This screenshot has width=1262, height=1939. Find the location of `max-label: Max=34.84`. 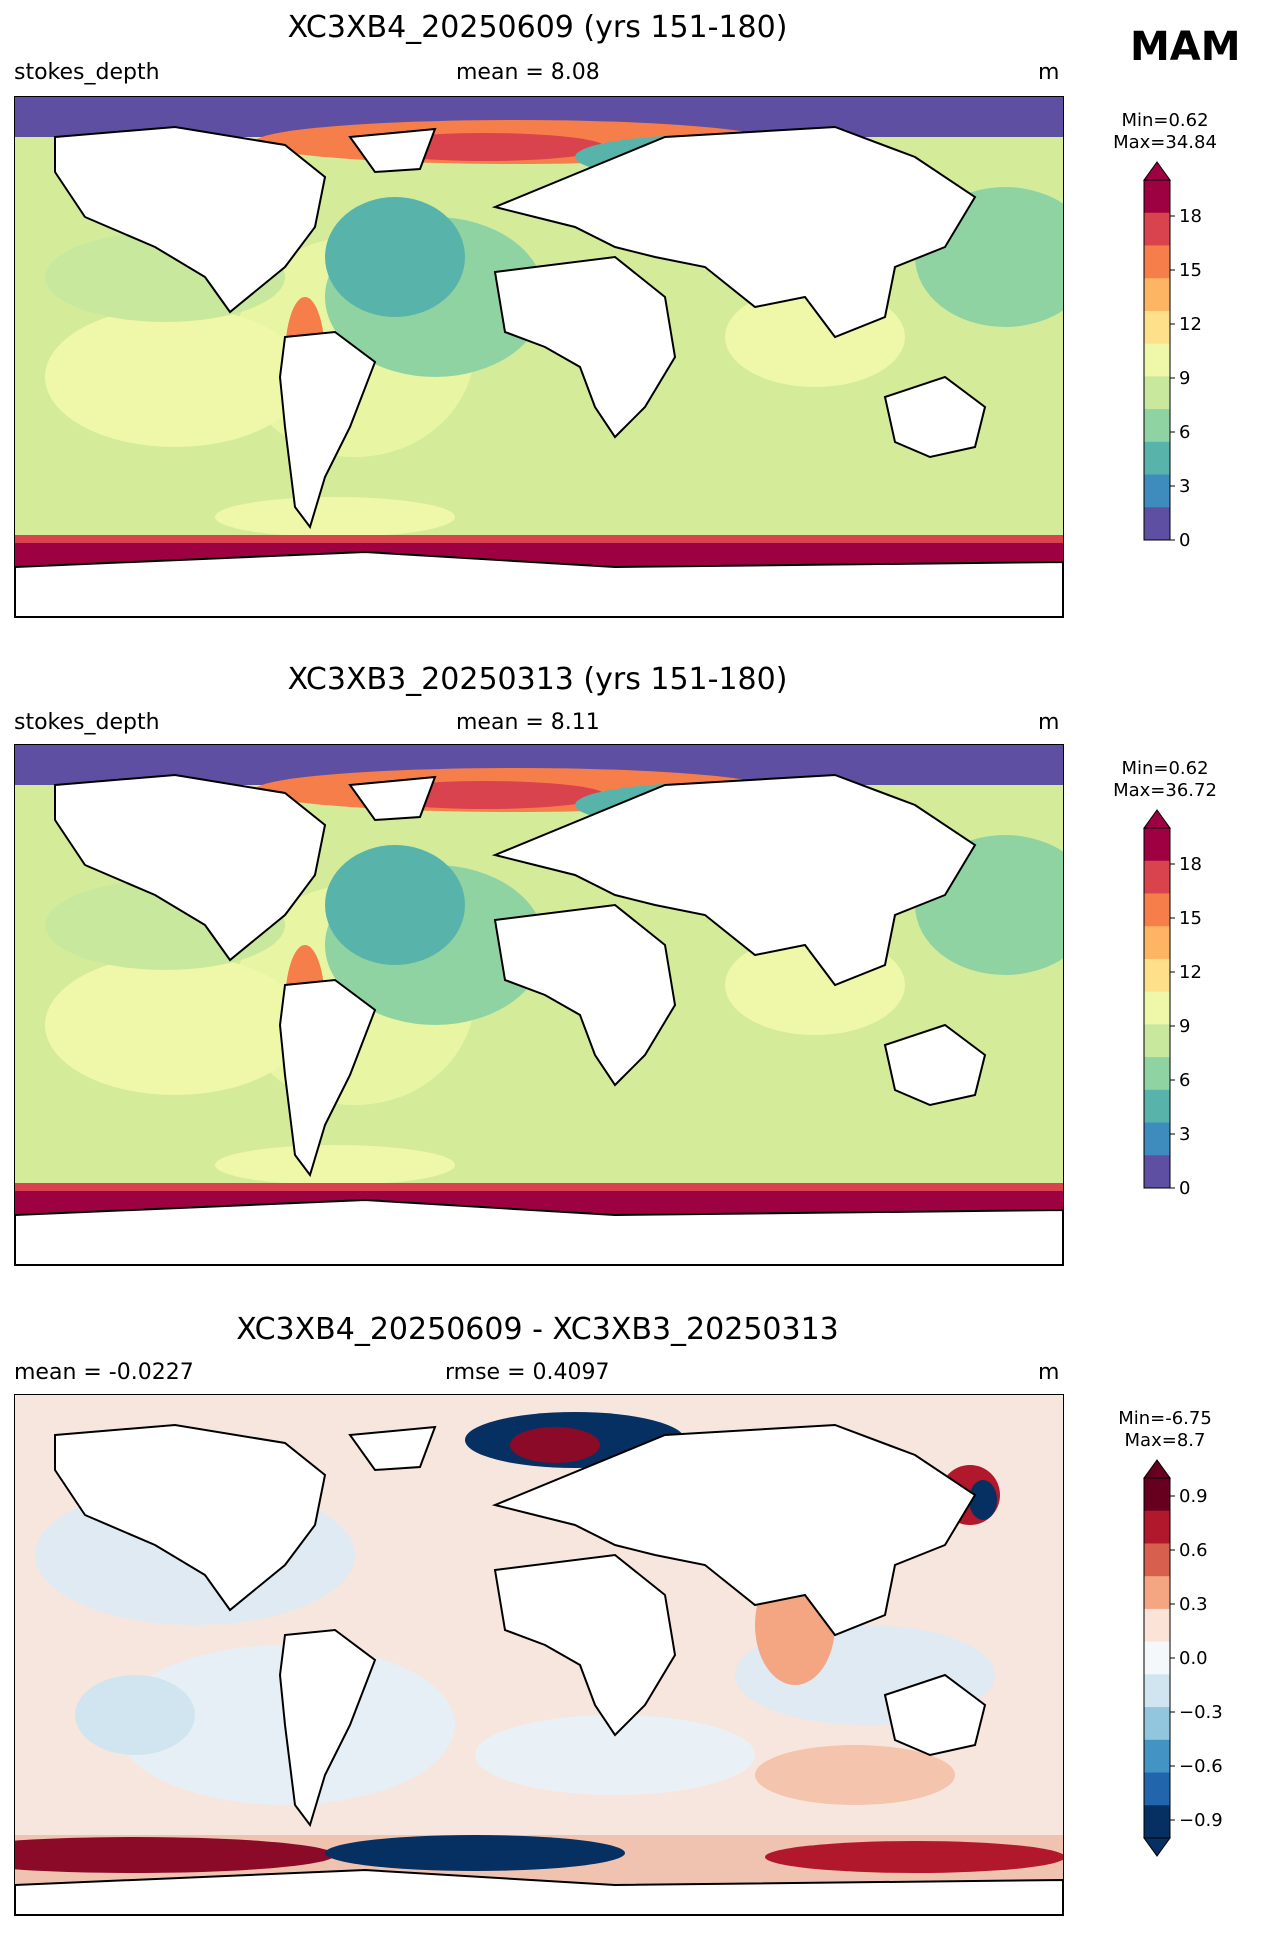

max-label: Max=34.84 is located at coordinates (1165, 142).